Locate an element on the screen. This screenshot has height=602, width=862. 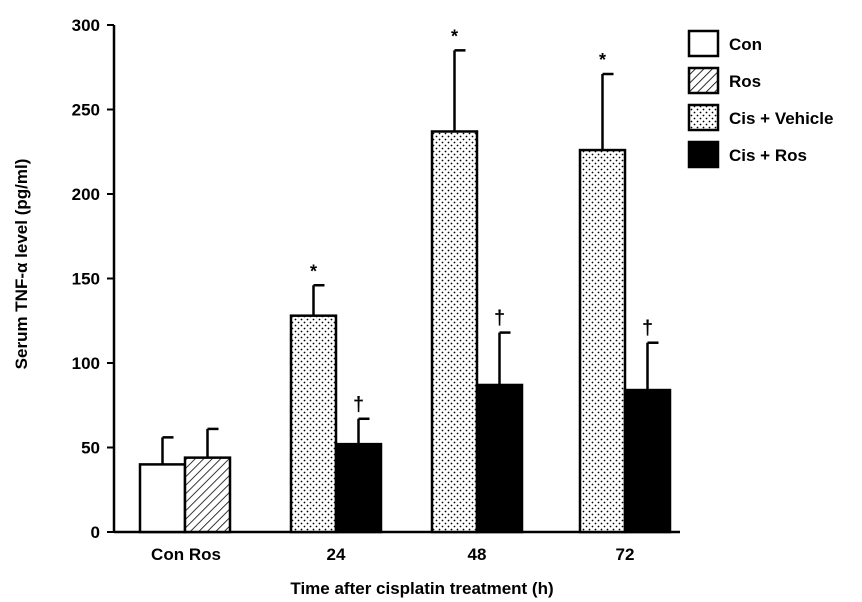
y-axis-title: Serum TNF-α level (pg/ml) is located at coordinates (21, 264).